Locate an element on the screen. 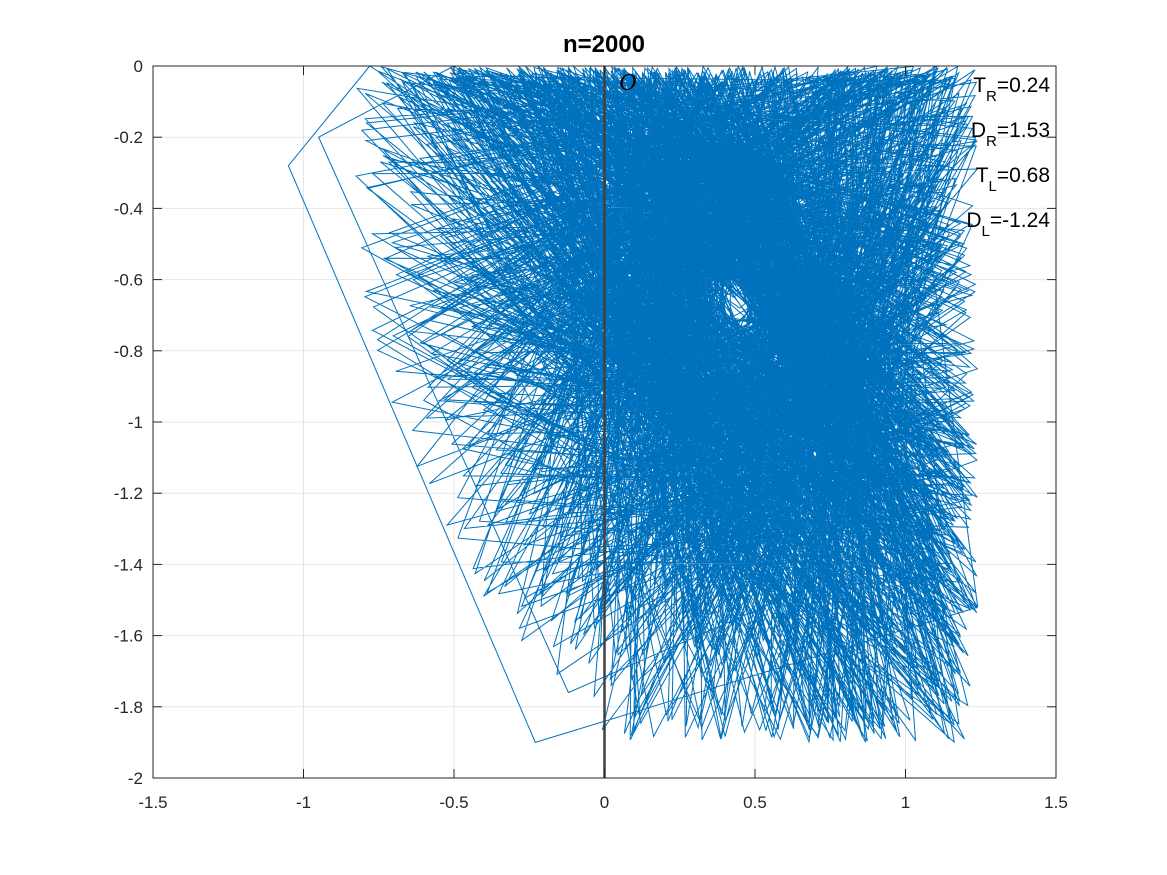  annotation-t-r: TR=0.24 is located at coordinates (1011, 89).